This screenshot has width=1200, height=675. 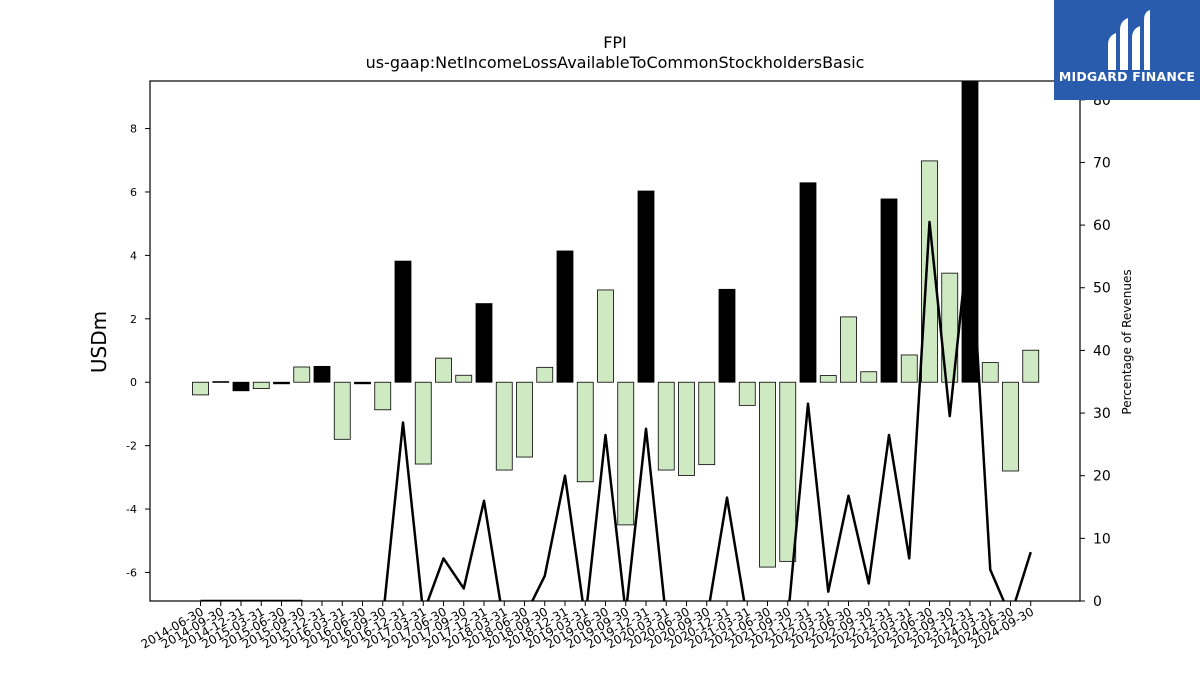 I want to click on y-tick-label: 2, so click(x=133, y=319).